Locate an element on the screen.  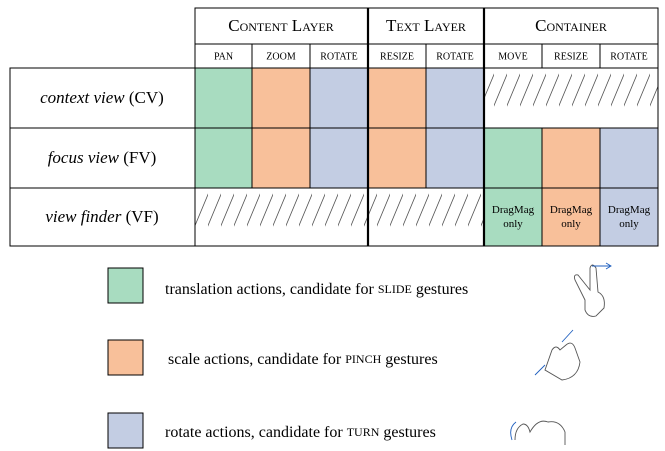
group-header: Text Layer is located at coordinates (426, 25).